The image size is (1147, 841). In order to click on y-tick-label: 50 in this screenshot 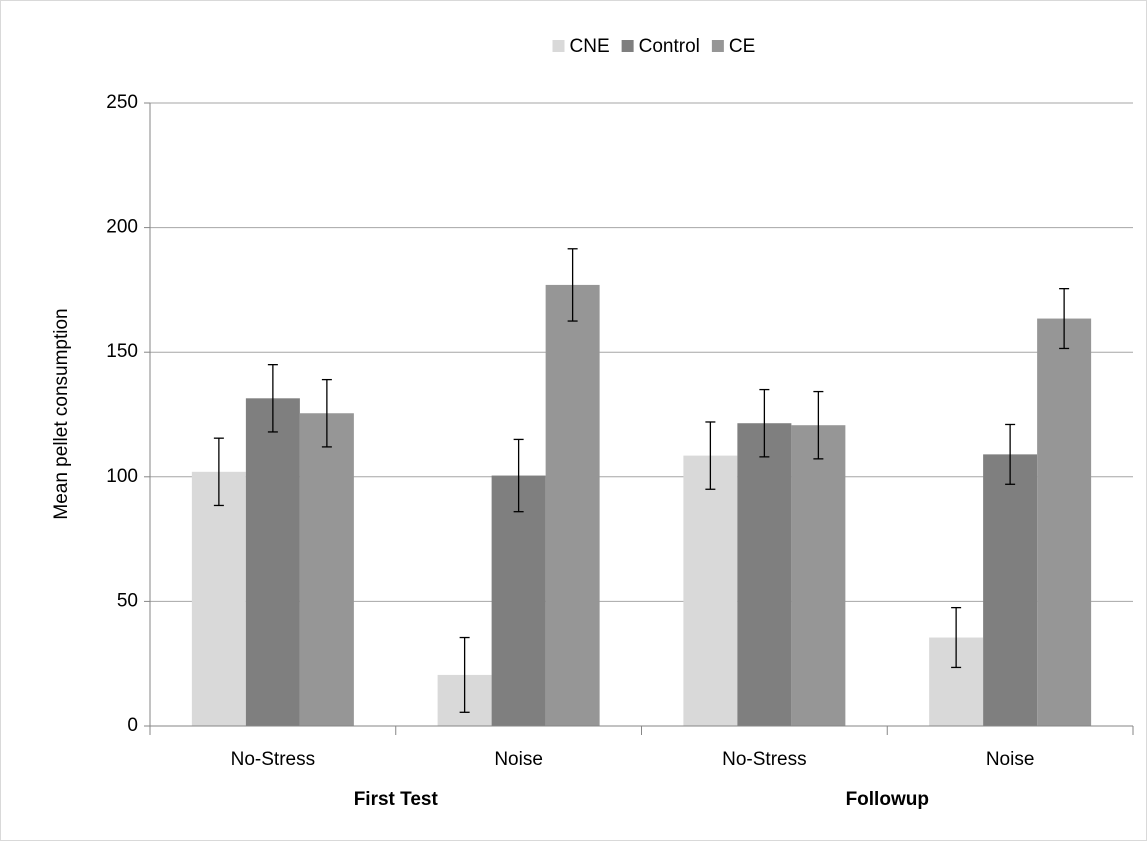, I will do `click(127, 600)`.